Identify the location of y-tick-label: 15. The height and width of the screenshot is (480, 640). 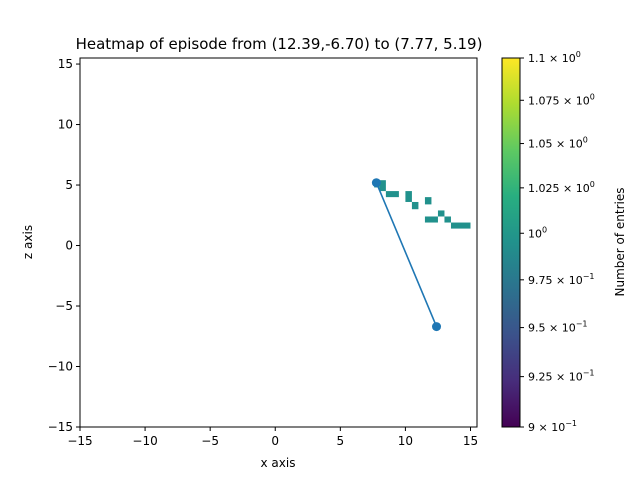
(65, 64).